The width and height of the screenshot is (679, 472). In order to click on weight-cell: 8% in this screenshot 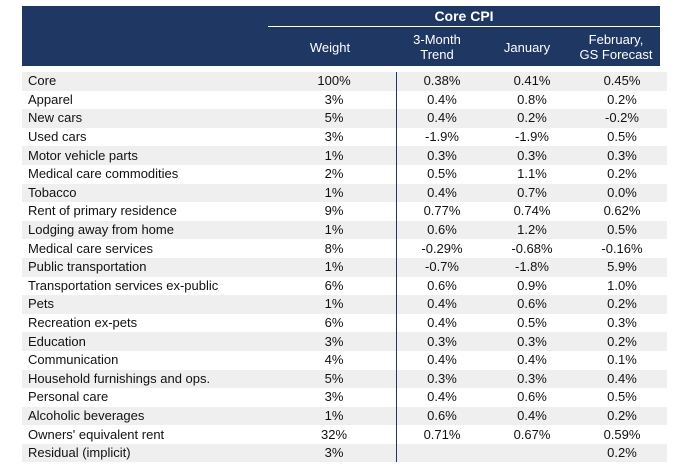, I will do `click(334, 248)`.